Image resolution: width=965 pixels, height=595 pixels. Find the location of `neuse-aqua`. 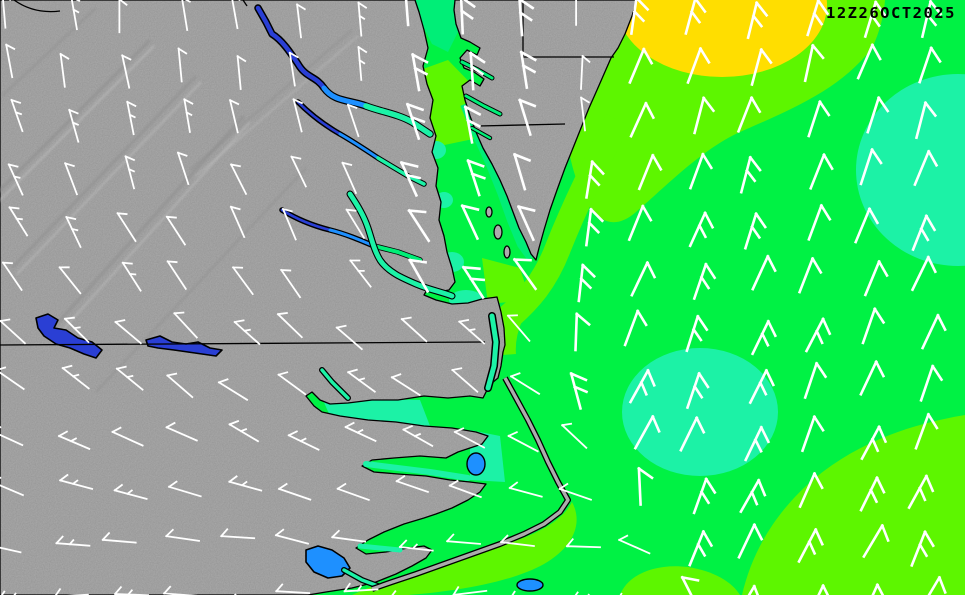

neuse-aqua is located at coordinates (380, 548).